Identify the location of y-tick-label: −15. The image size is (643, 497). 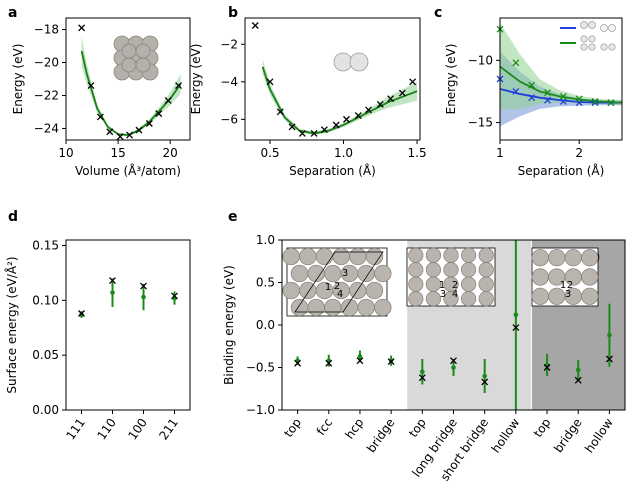
(480, 123).